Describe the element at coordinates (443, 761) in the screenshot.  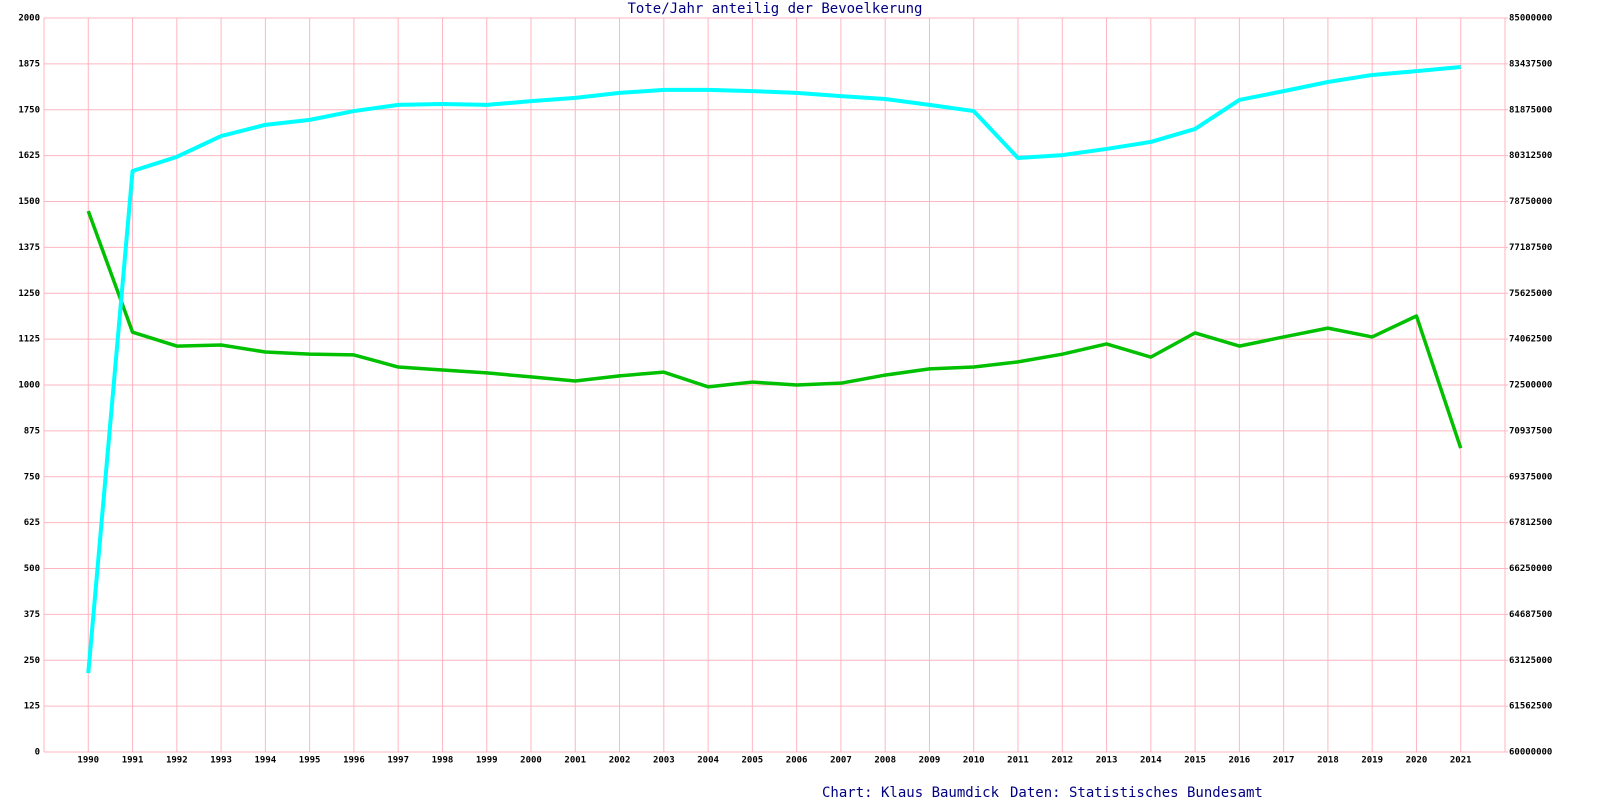
I see `x-tick-label: 1998` at that location.